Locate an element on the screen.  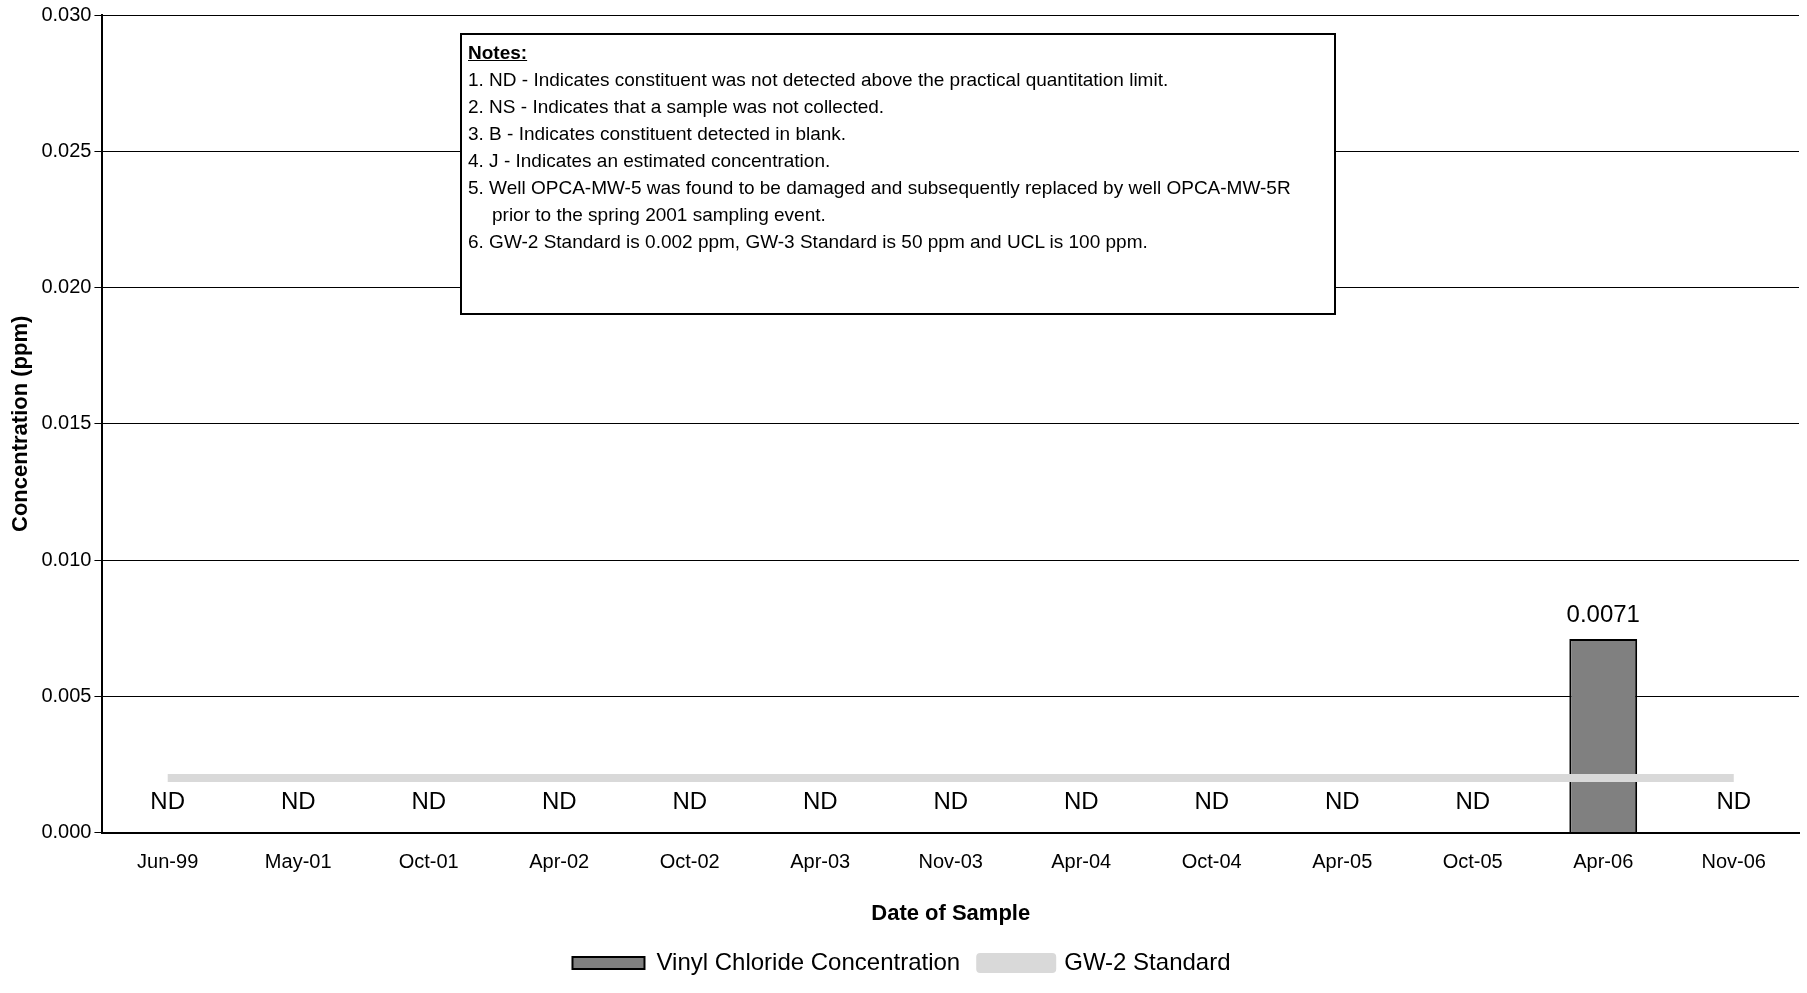
annotation: 3. B - Indicates constituent detected in blank. is located at coordinates (658, 134).